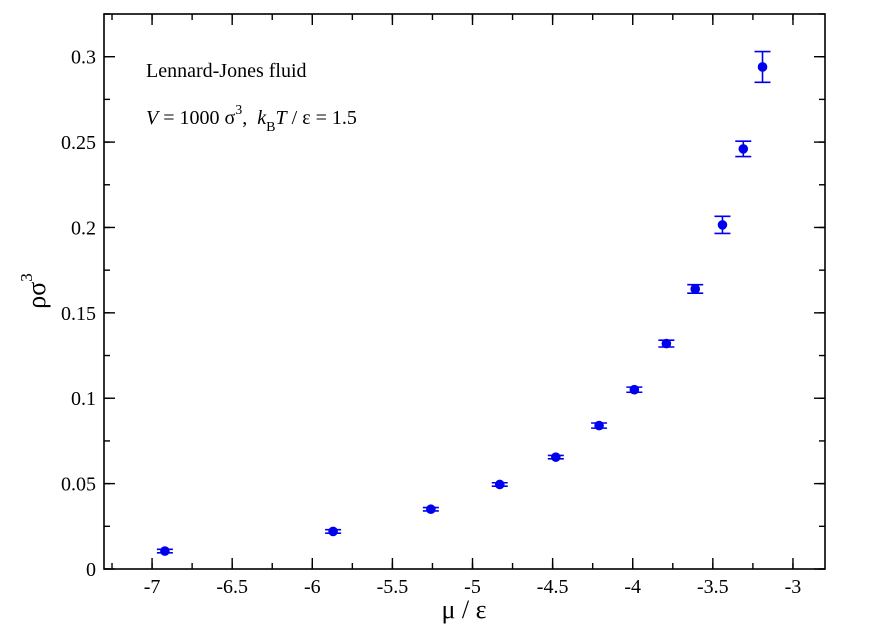  I want to click on y-axis-label-base: ρσ, so click(36, 295).